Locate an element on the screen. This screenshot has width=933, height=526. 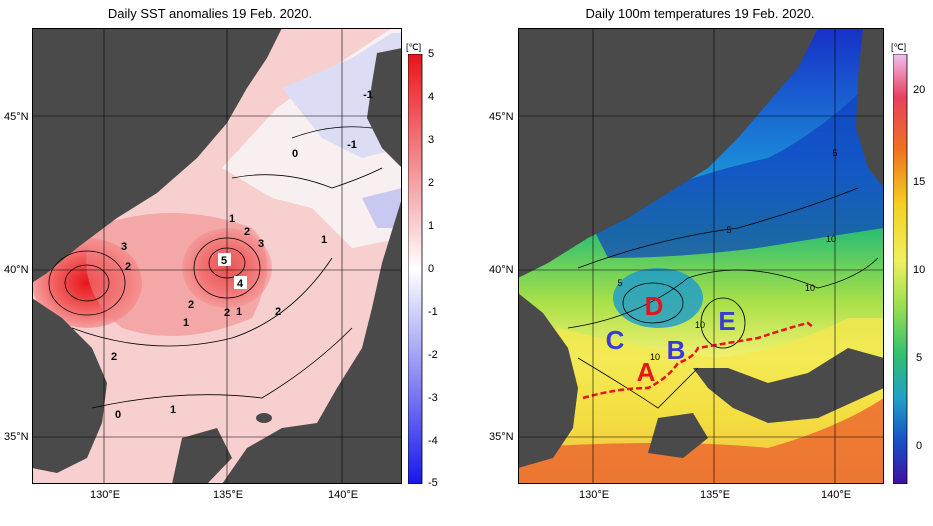
left-colorbar-unit: [℃] is located at coordinates (414, 47).